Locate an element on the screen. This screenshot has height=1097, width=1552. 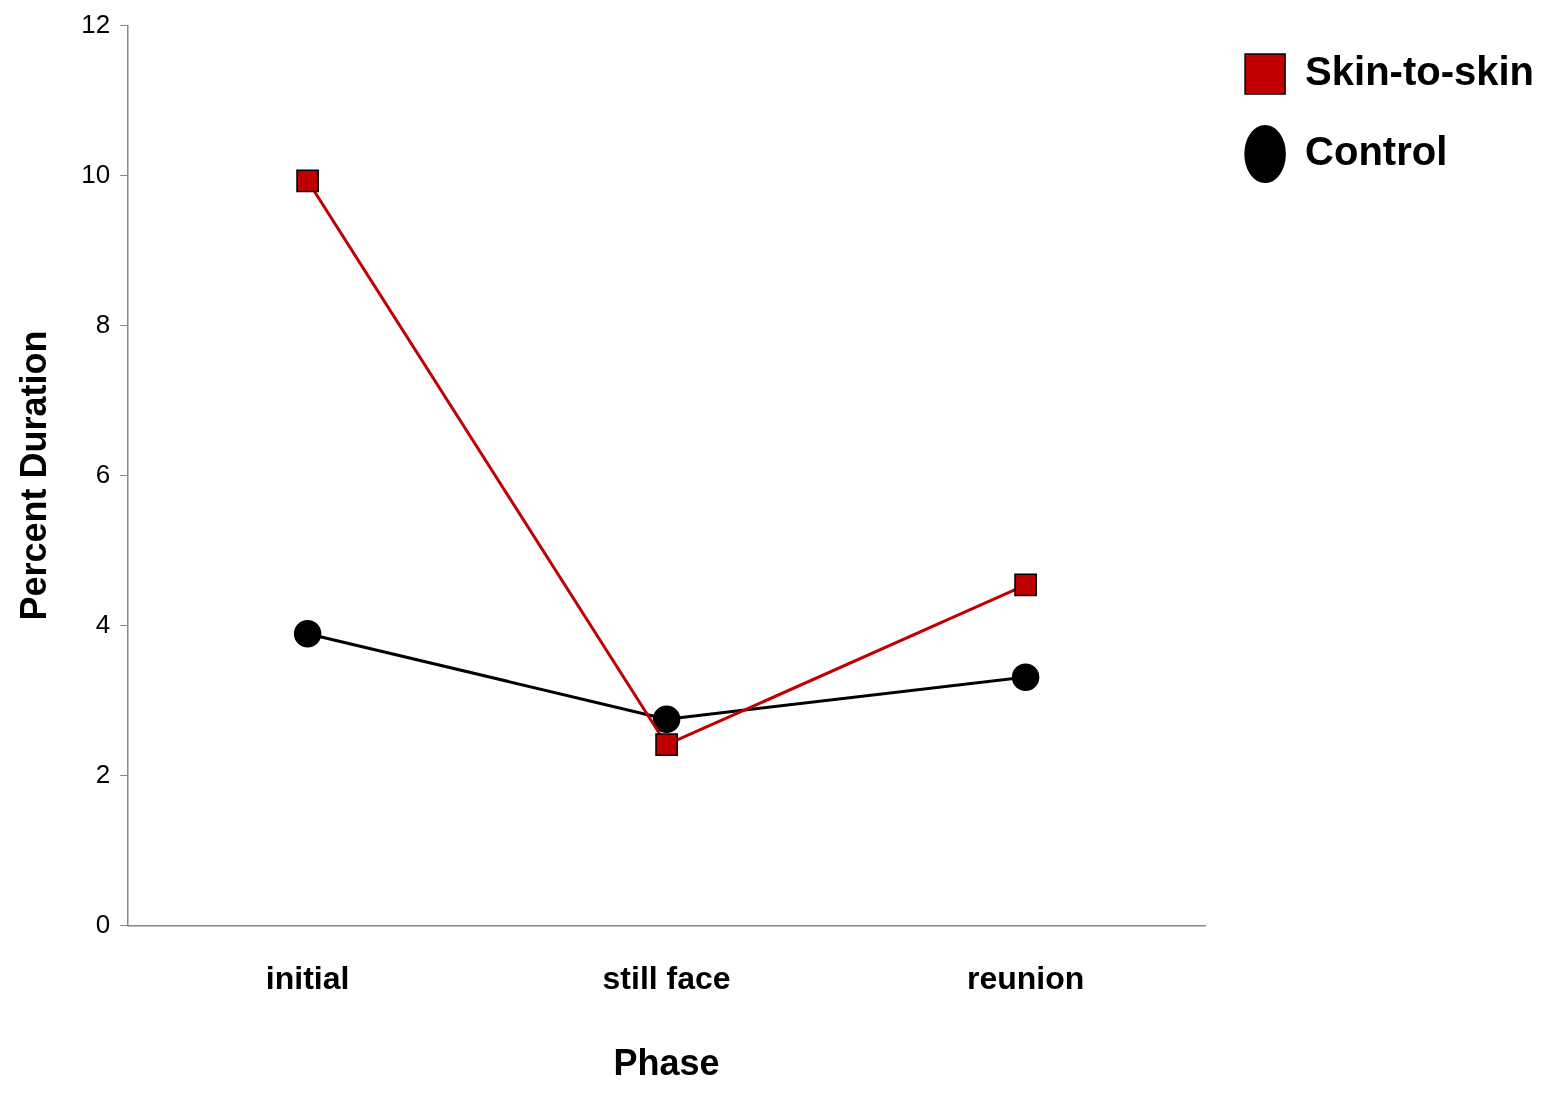
y-axis-title: Percent Duration is located at coordinates (33, 475).